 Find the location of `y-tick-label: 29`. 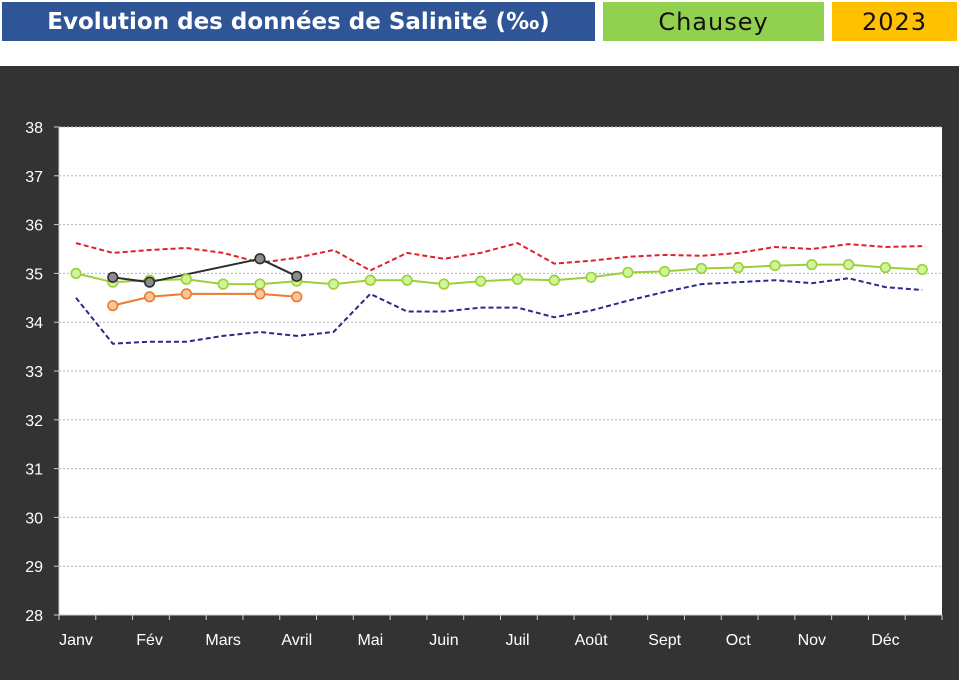

y-tick-label: 29 is located at coordinates (34, 567).